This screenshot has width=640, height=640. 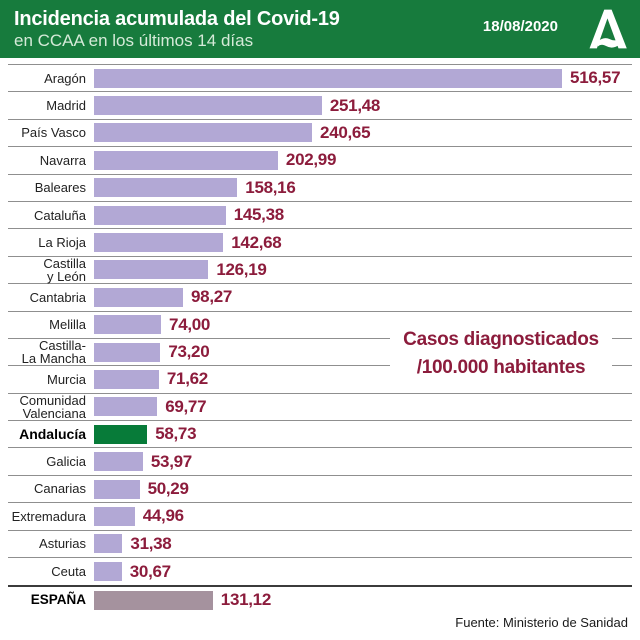 What do you see at coordinates (189, 352) in the screenshot?
I see `value-label: 73,20` at bounding box center [189, 352].